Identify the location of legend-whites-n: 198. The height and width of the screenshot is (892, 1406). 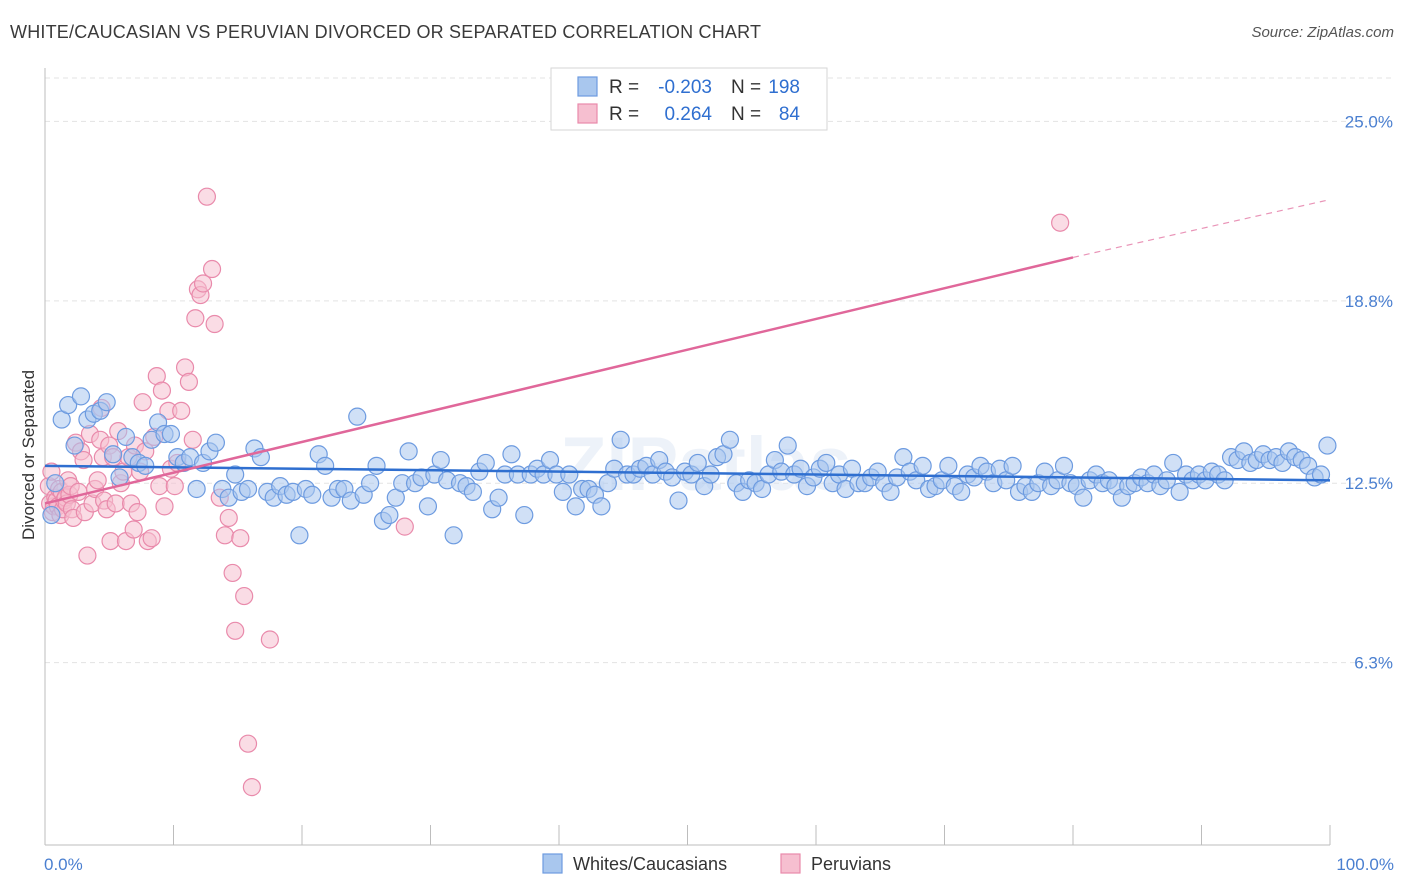
(784, 87).